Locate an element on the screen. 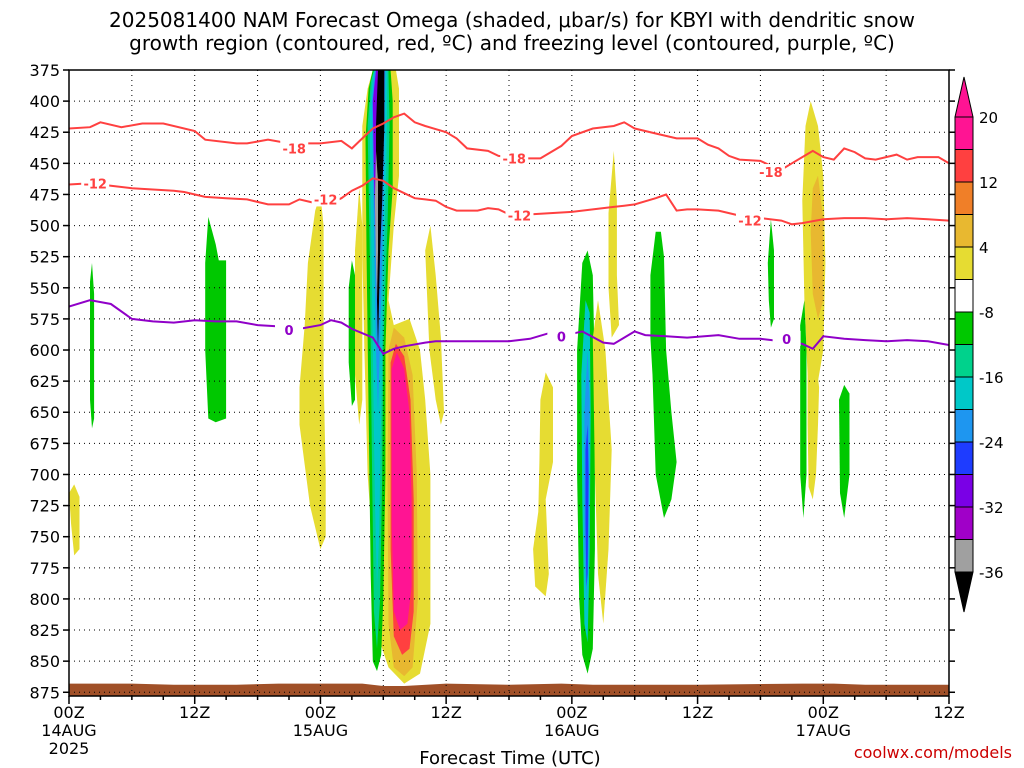 The image size is (1024, 768). contour-label-bg--18-1 is located at coordinates (514, 158).